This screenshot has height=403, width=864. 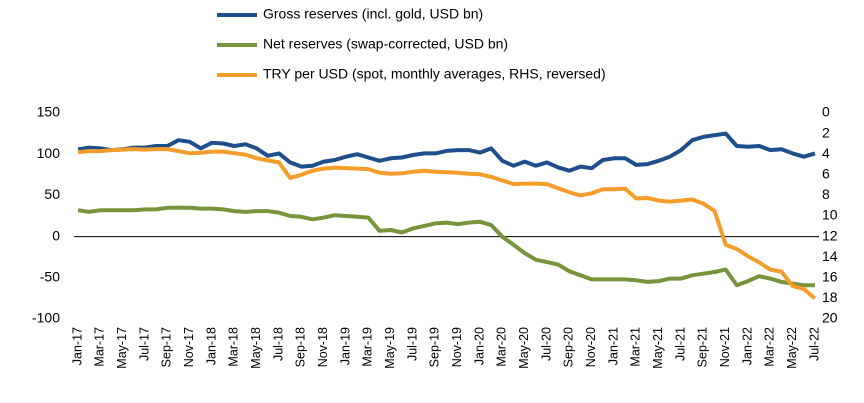 I want to click on x-tick-label: Sep-20, so click(x=569, y=347).